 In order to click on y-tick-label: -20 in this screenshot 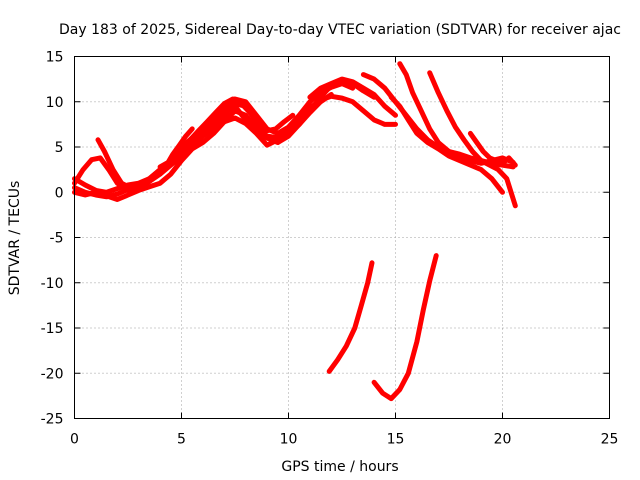, I will do `click(52, 374)`.